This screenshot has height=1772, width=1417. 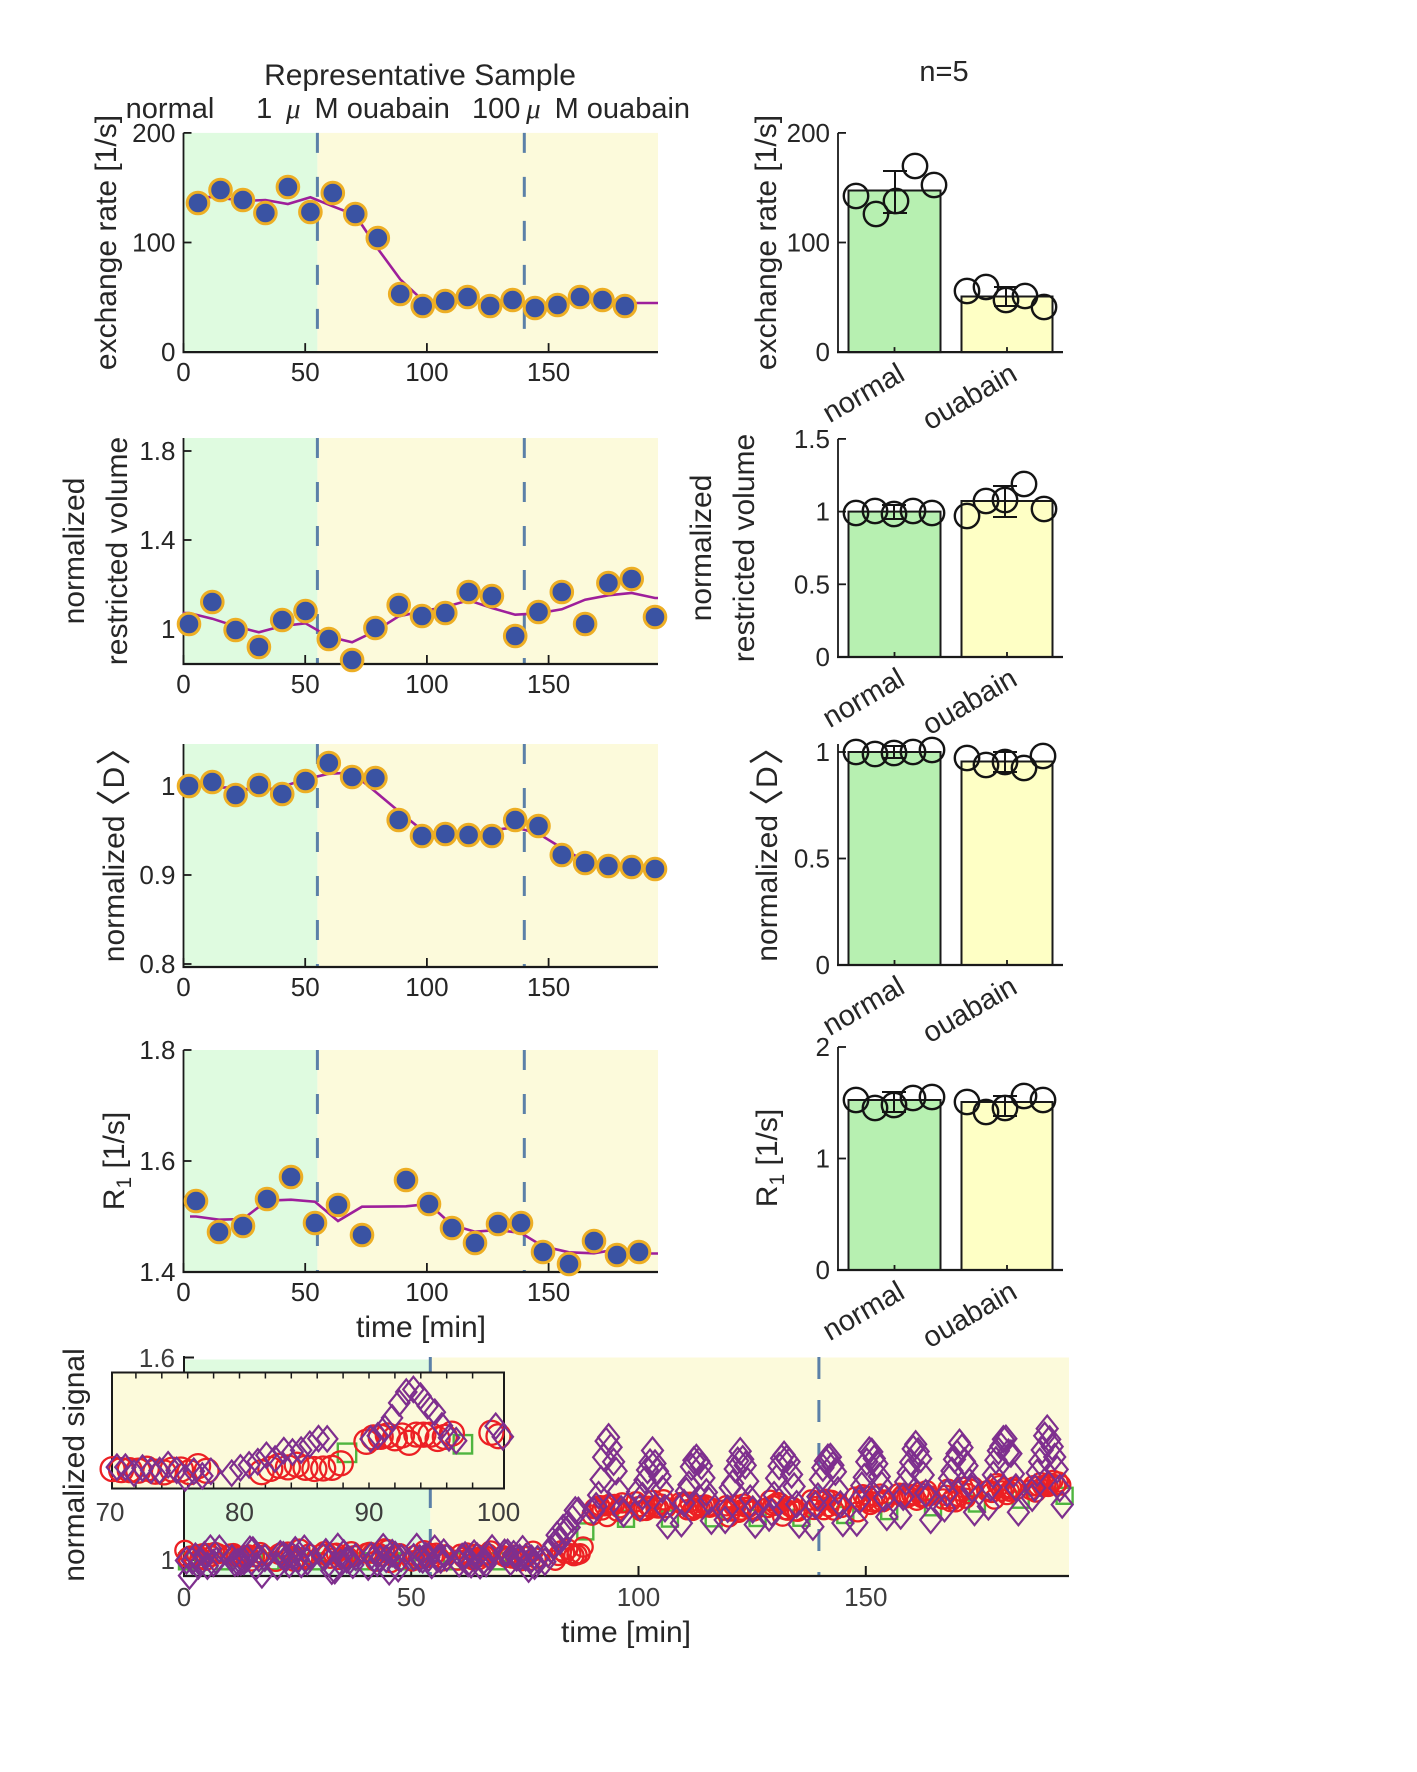 What do you see at coordinates (420, 75) in the screenshot?
I see `svg-text: Representative Sample` at bounding box center [420, 75].